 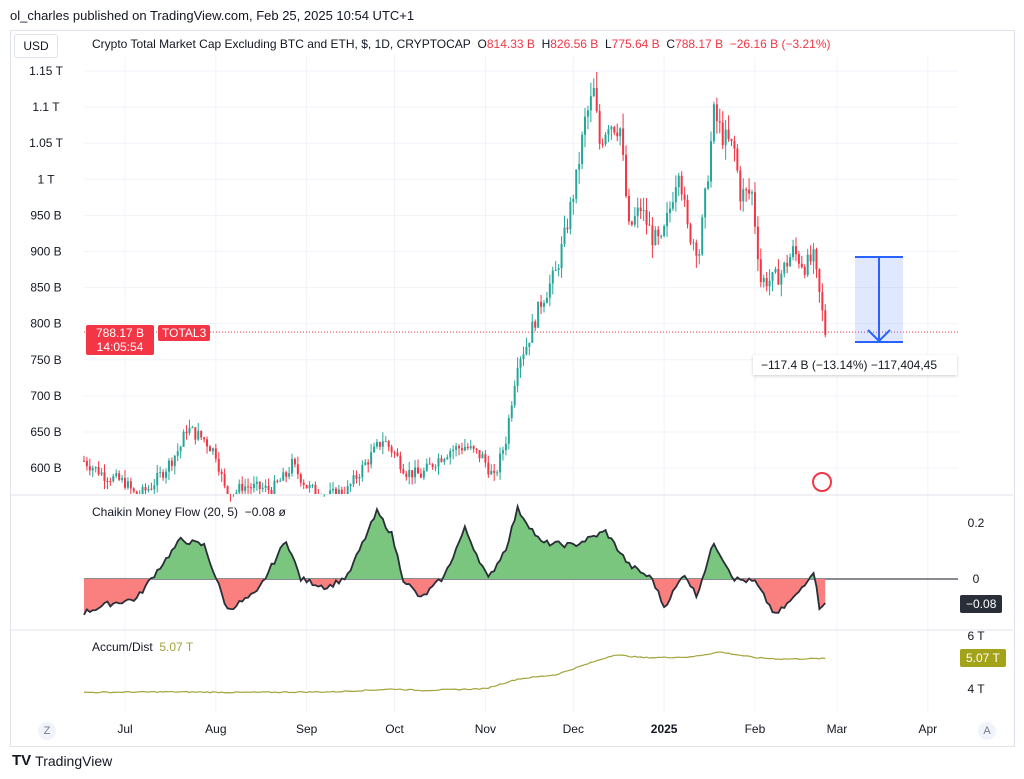 What do you see at coordinates (976, 689) in the screenshot?
I see `ad-tick-label: 4 T` at bounding box center [976, 689].